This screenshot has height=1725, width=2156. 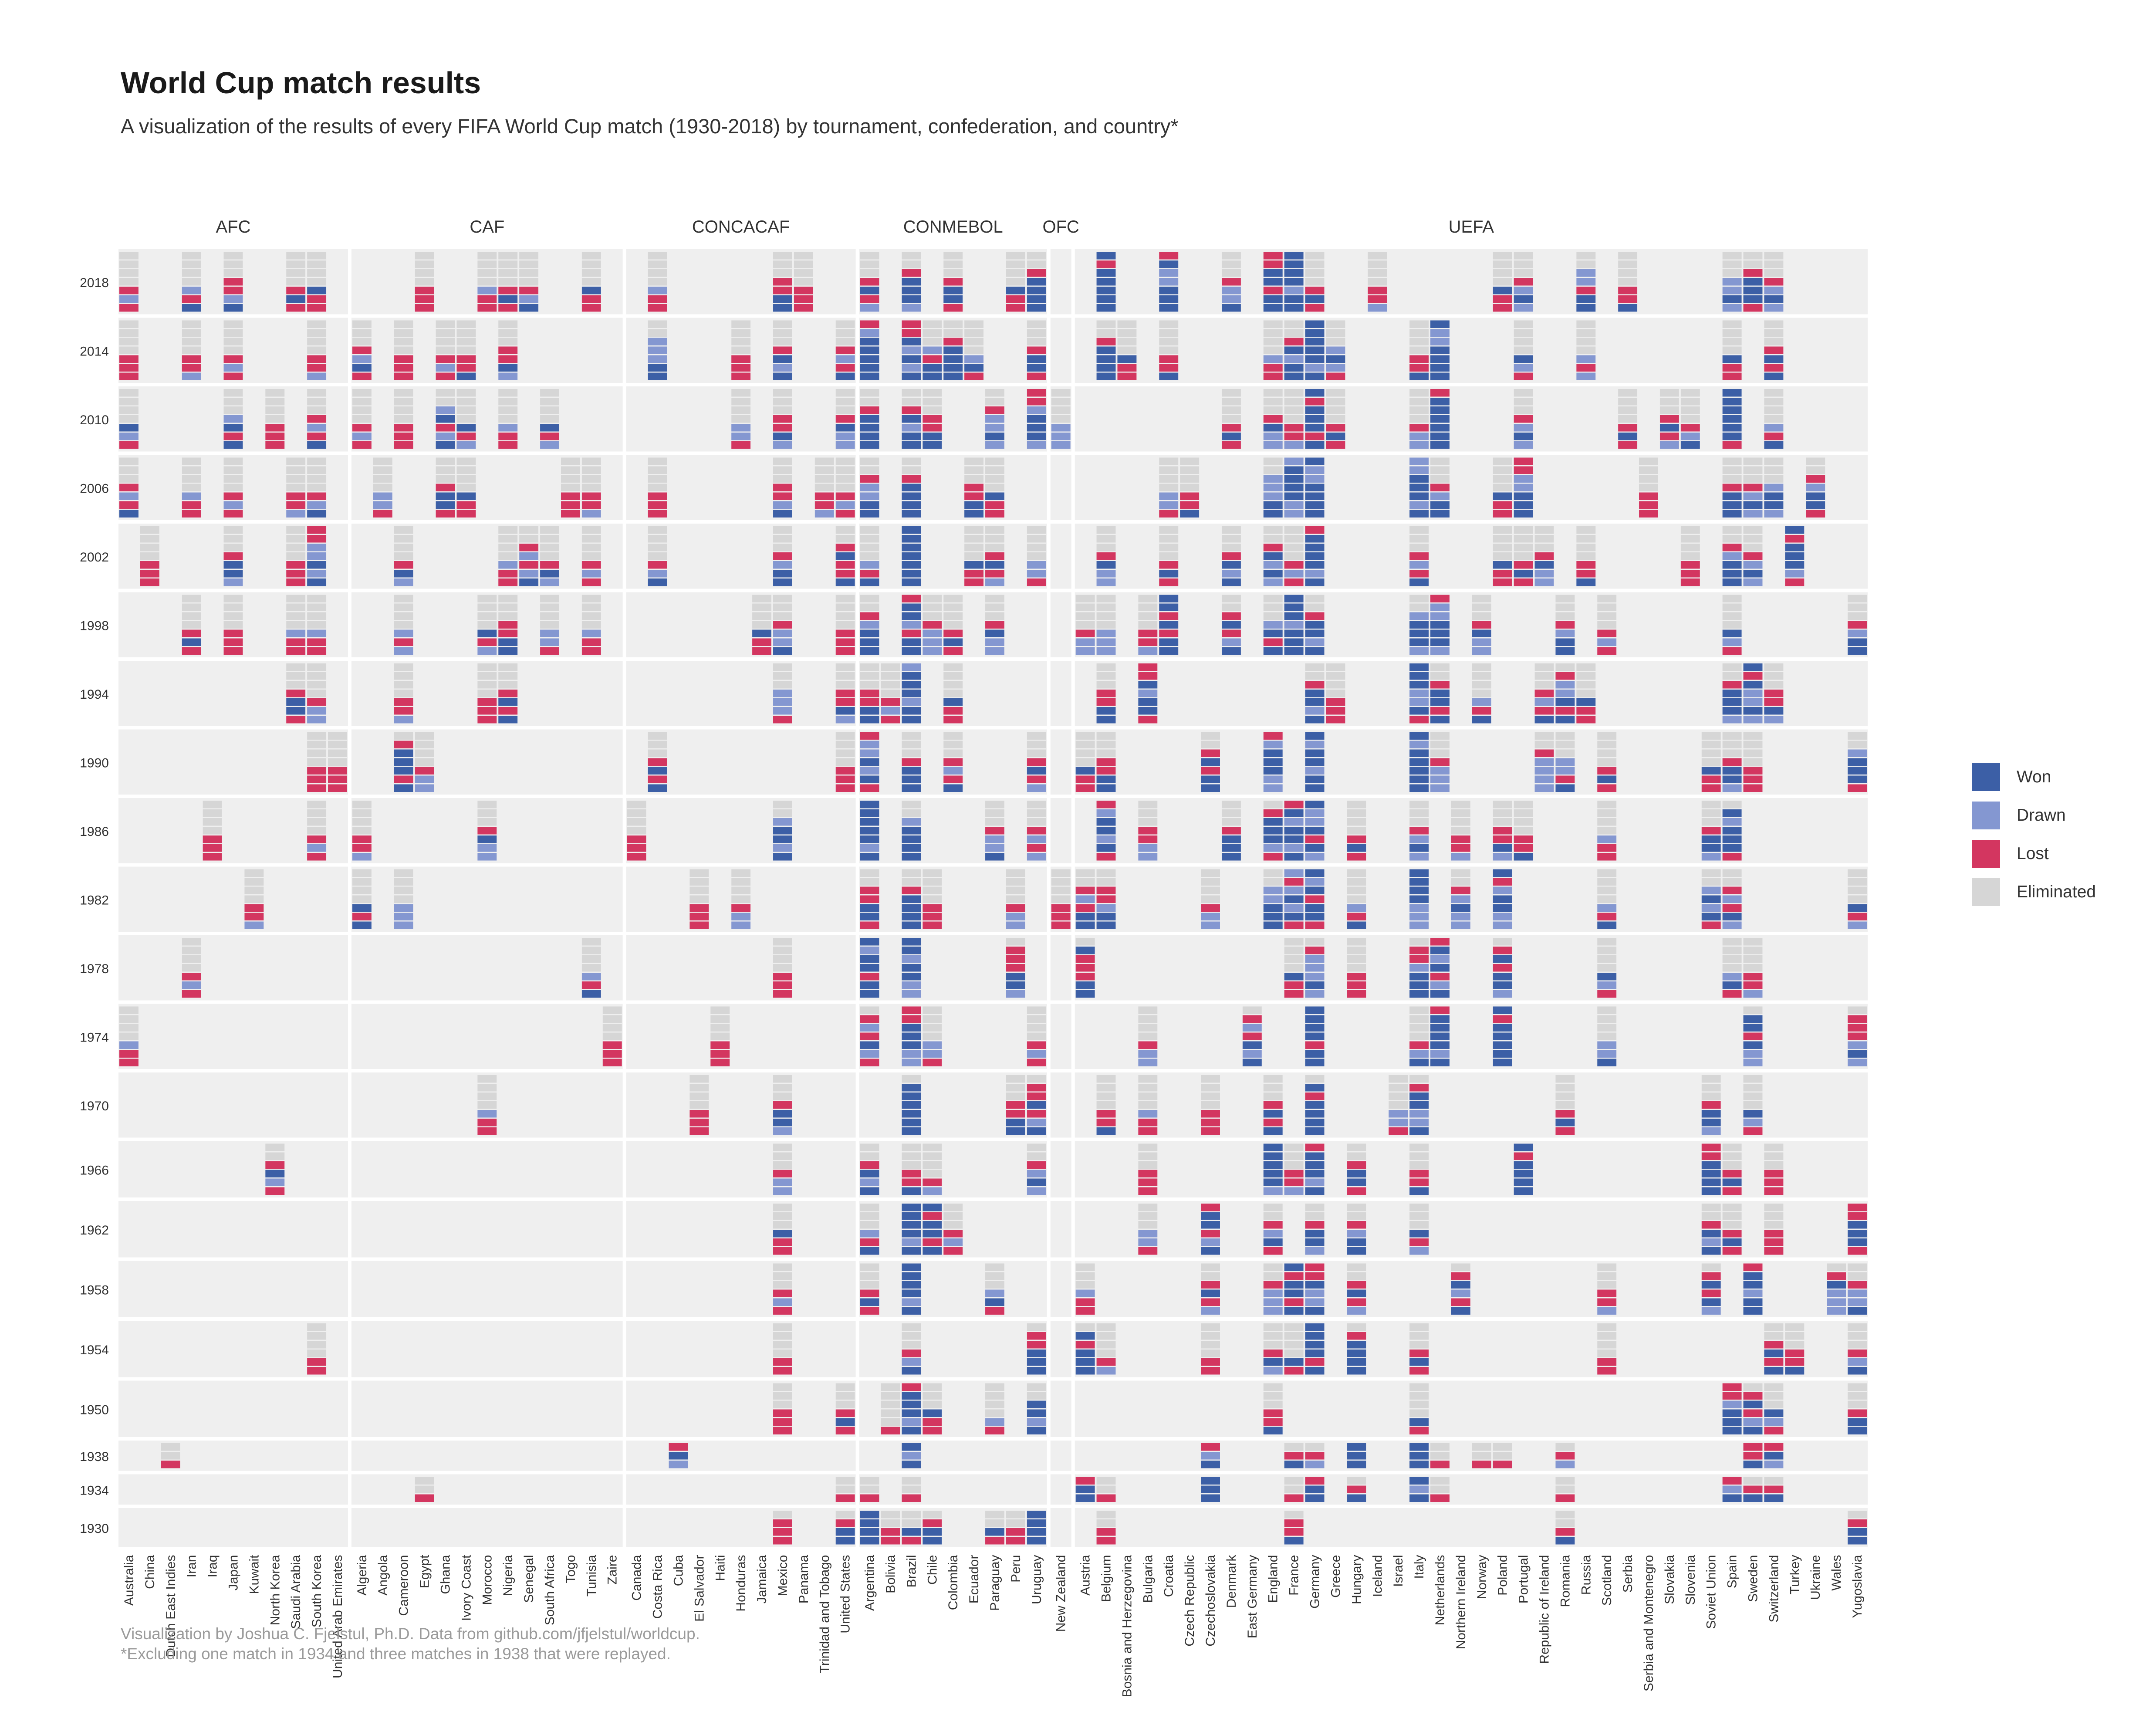 I want to click on tile-austria-1958, so click(x=1085, y=1267).